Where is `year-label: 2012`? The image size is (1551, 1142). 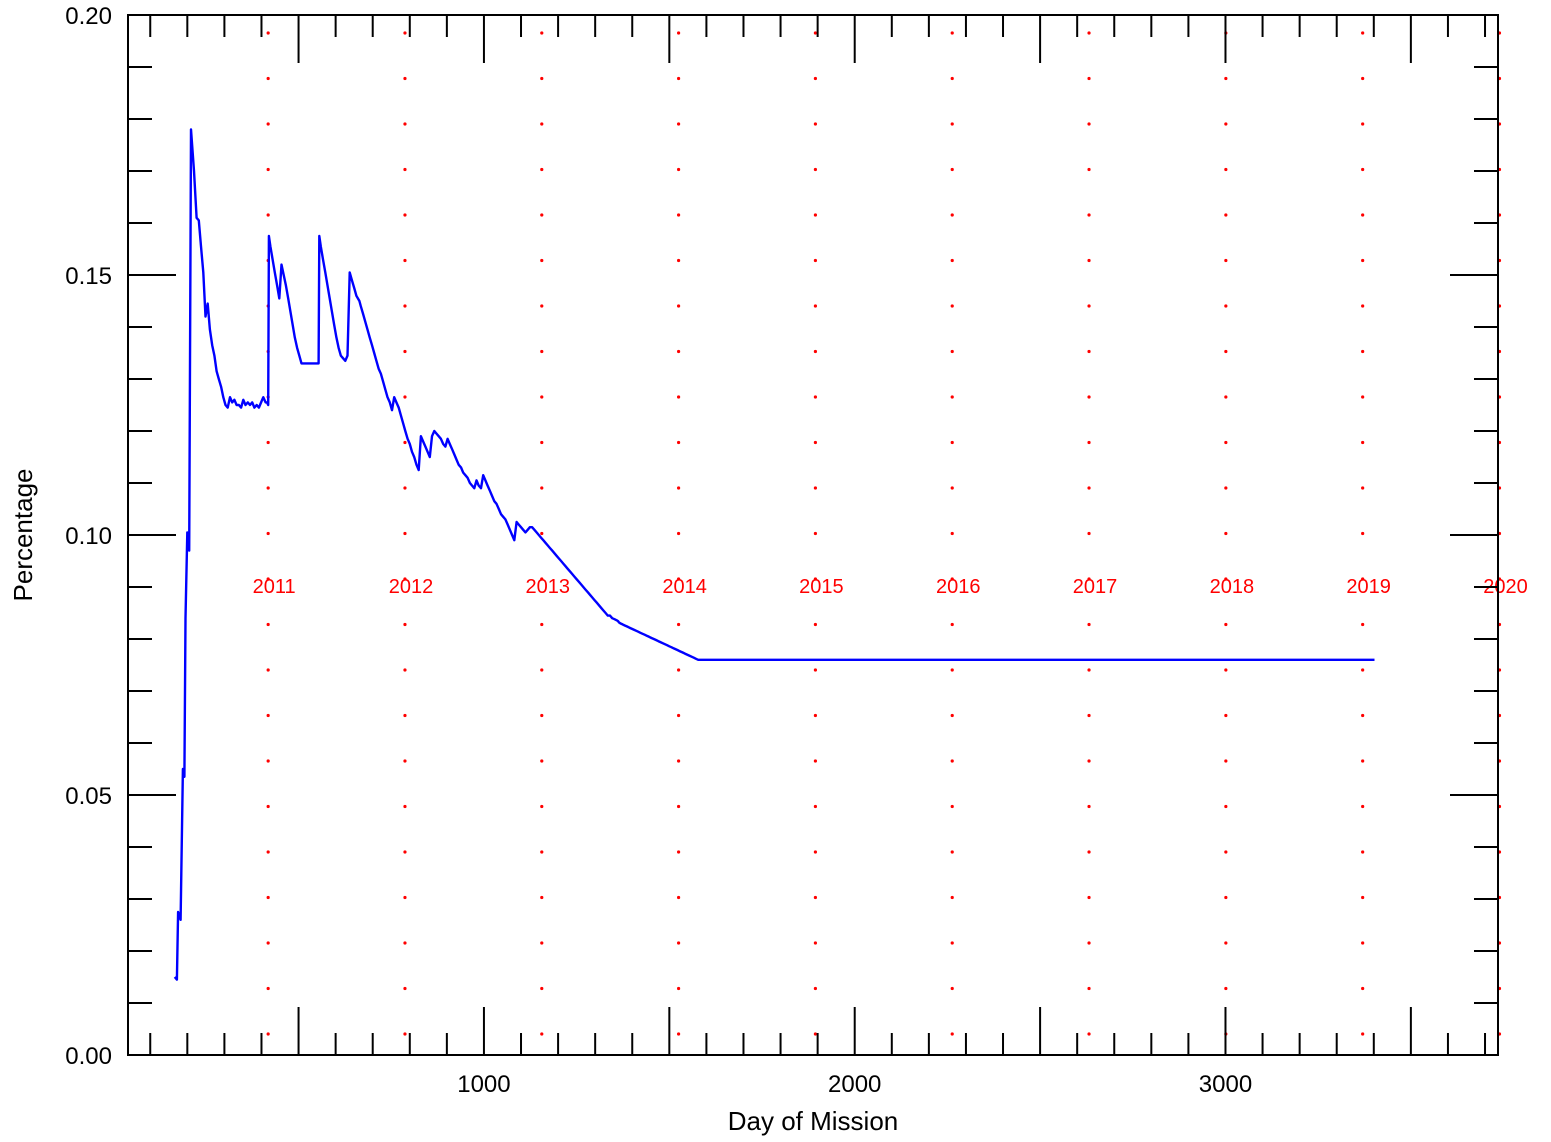 year-label: 2012 is located at coordinates (411, 587).